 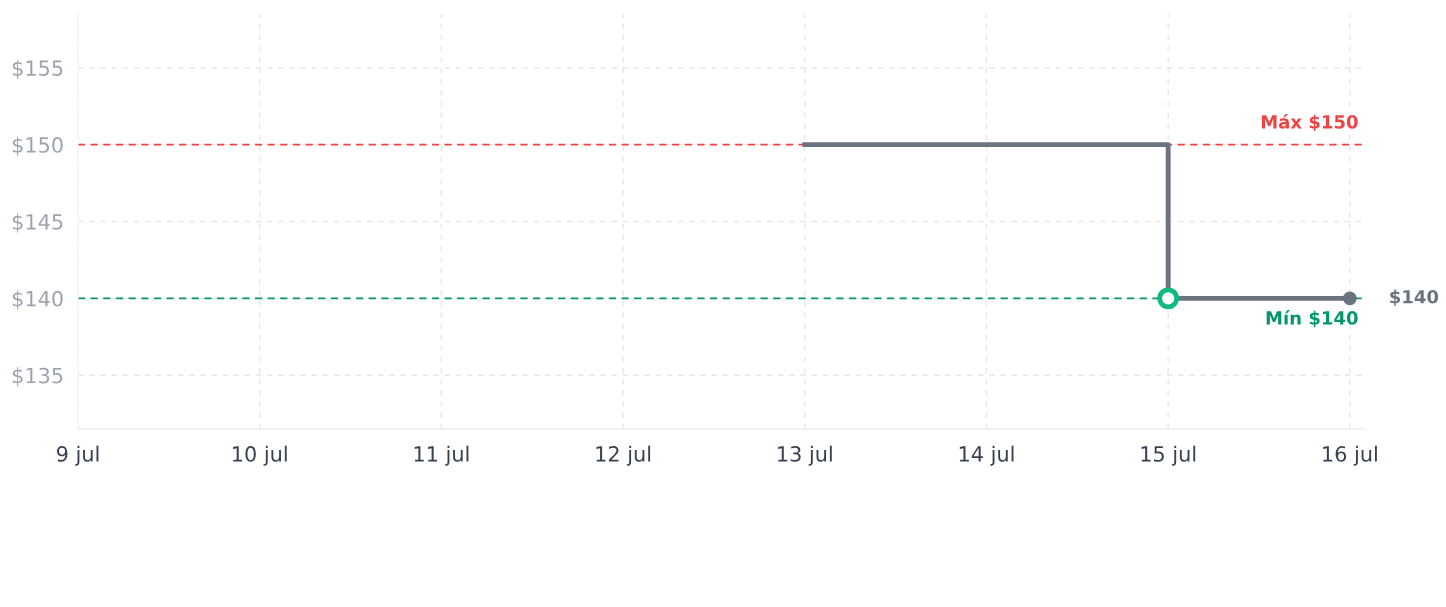 What do you see at coordinates (441, 455) in the screenshot?
I see `x-tick-label: 11 jul` at bounding box center [441, 455].